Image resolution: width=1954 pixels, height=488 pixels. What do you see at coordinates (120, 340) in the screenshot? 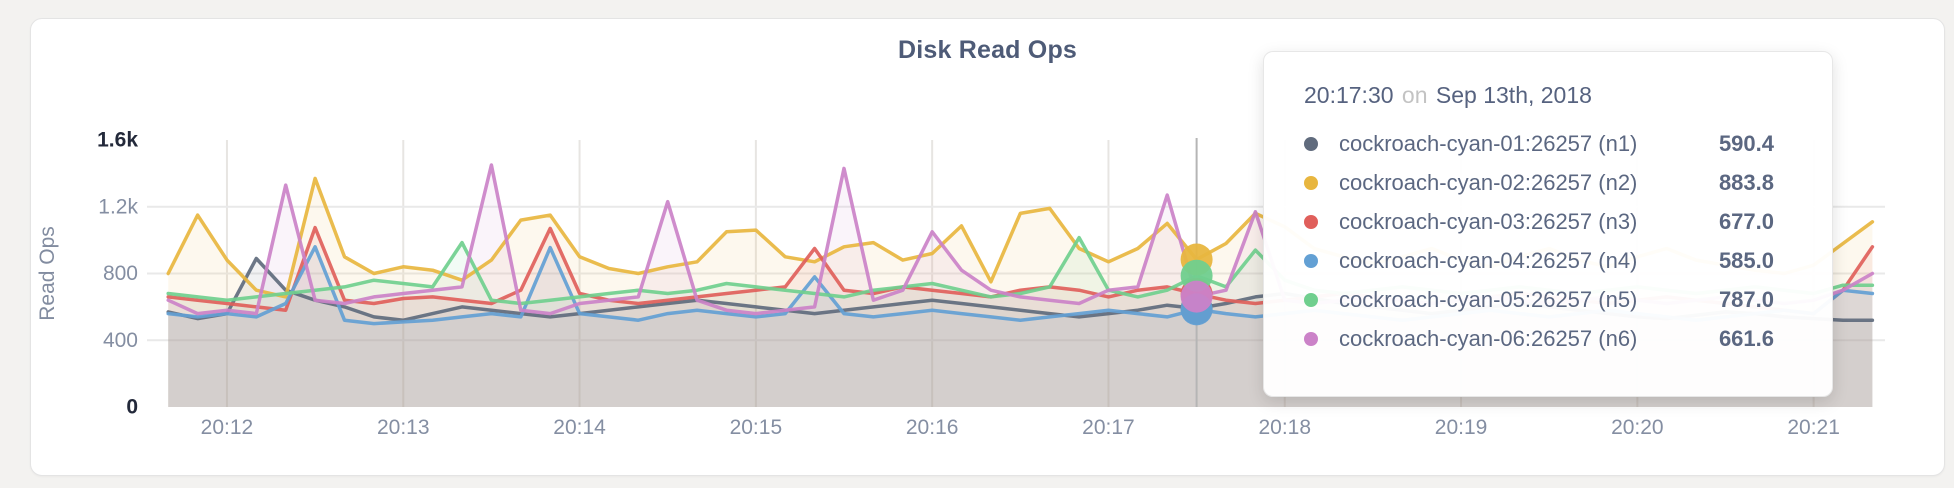
I see `y-tick-label: 400` at bounding box center [120, 340].